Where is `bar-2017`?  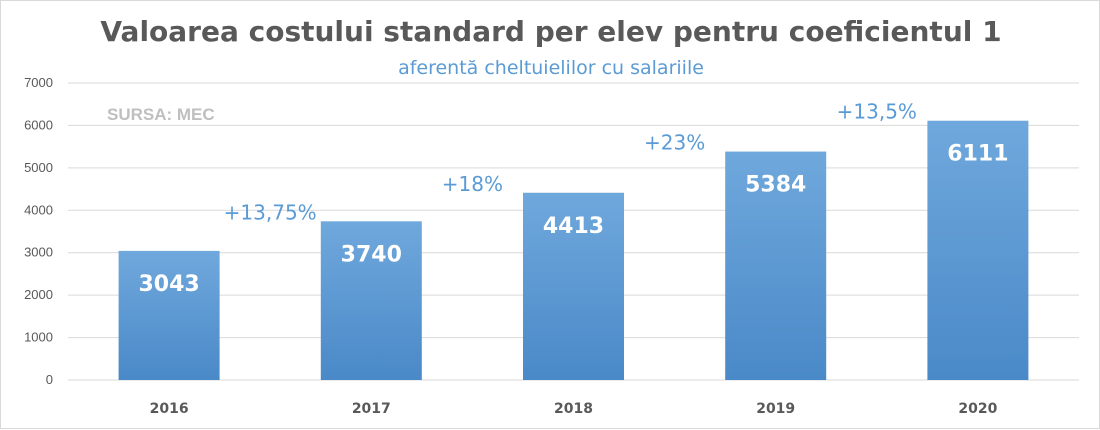 bar-2017 is located at coordinates (371, 300).